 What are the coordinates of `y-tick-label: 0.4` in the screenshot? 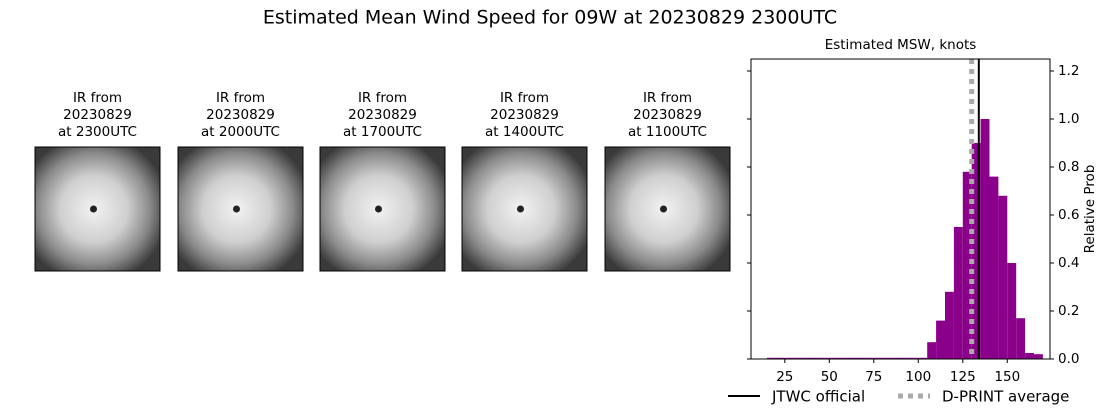 It's located at (1068, 263).